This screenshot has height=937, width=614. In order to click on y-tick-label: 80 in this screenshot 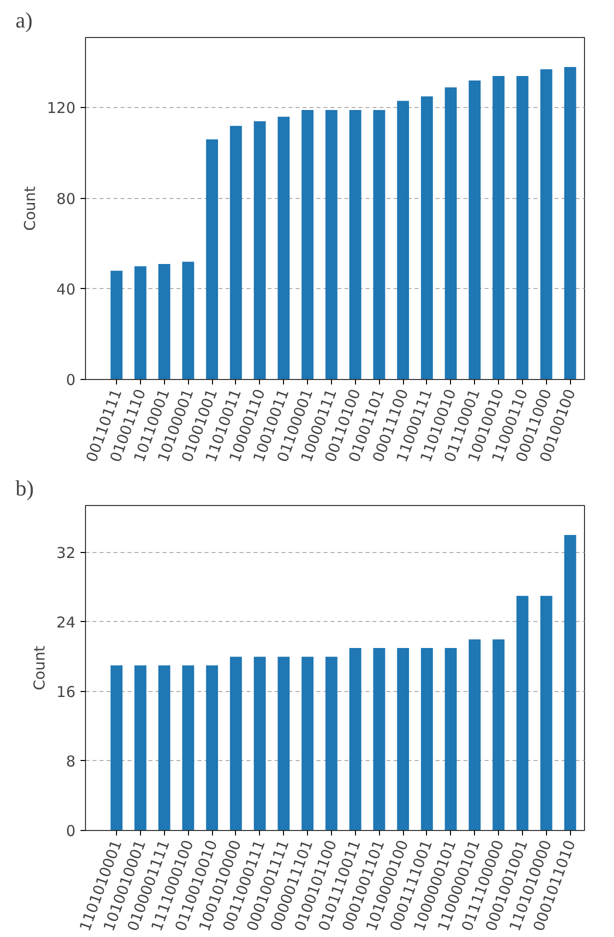, I will do `click(66, 199)`.